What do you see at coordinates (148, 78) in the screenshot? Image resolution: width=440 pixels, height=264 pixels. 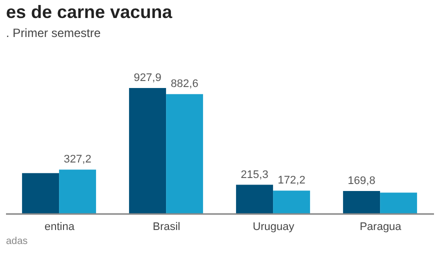 I see `data-label: 927,9` at bounding box center [148, 78].